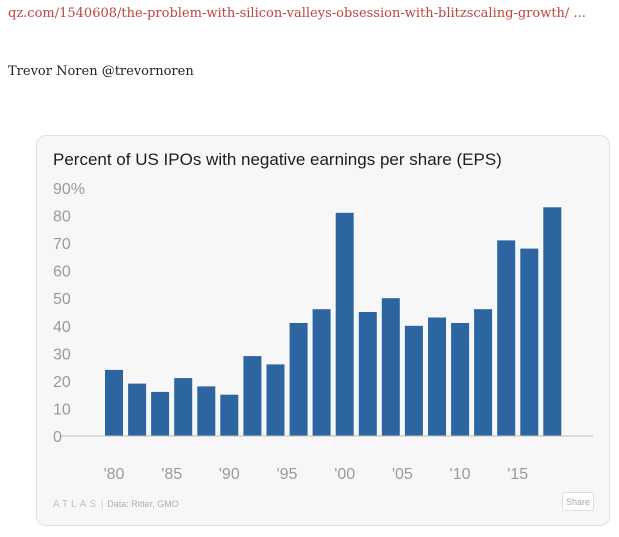  Describe the element at coordinates (552, 321) in the screenshot. I see `bar-2018` at that location.